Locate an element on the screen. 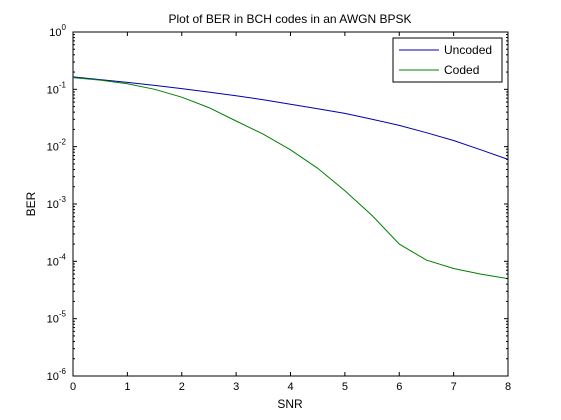  y-tick-label: 10⁻¹ is located at coordinates (57, 88).